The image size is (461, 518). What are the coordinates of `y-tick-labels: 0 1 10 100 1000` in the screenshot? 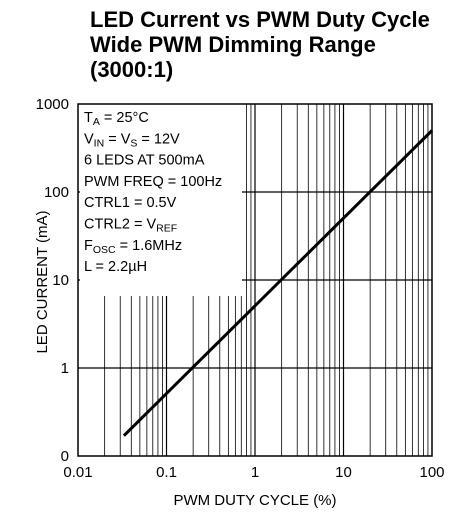 It's located at (52, 280).